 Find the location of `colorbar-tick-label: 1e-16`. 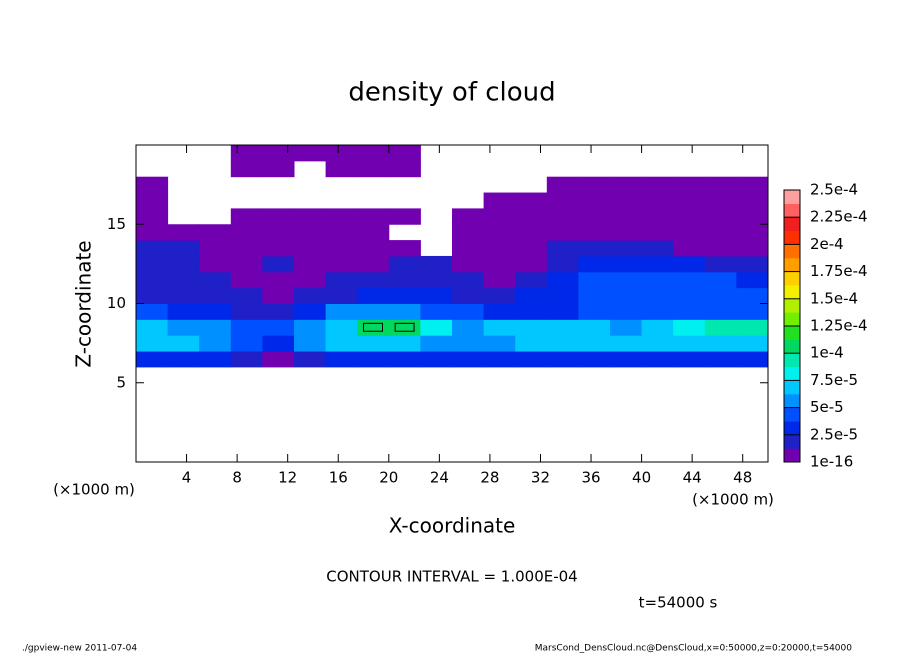

colorbar-tick-label: 1e-16 is located at coordinates (831, 462).